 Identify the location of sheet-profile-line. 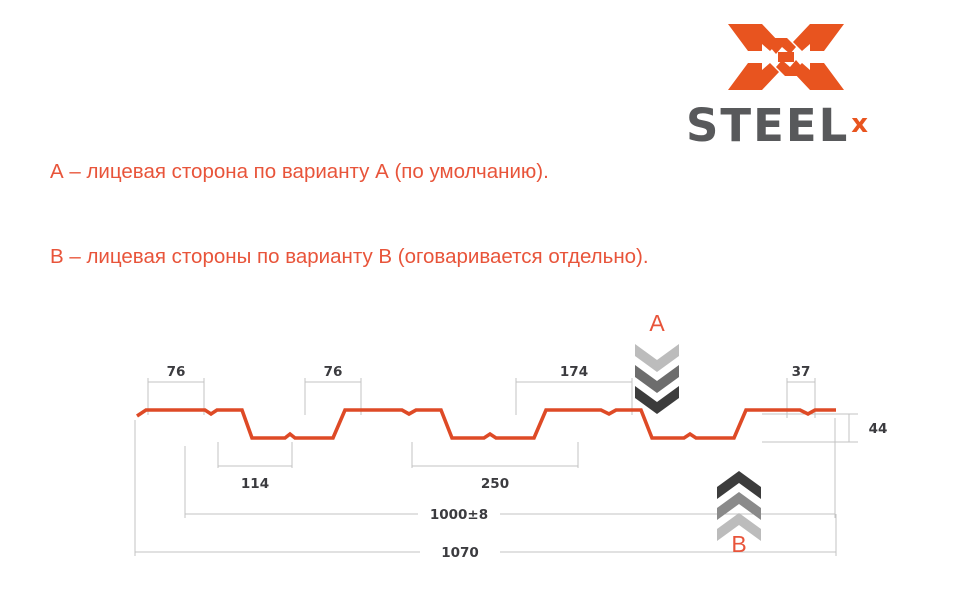
(486, 424).